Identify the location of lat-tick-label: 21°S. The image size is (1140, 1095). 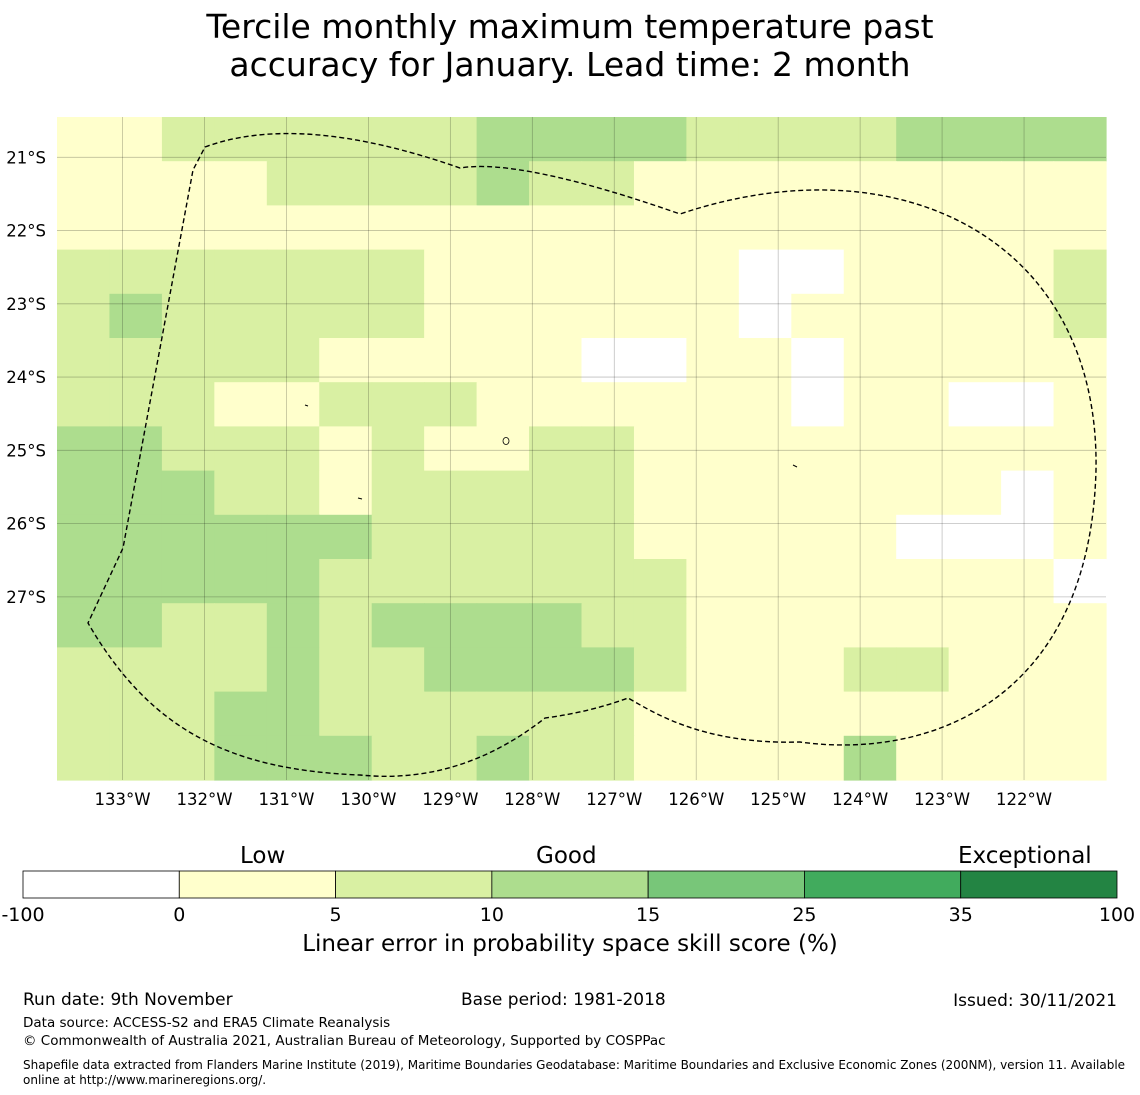
(26, 157).